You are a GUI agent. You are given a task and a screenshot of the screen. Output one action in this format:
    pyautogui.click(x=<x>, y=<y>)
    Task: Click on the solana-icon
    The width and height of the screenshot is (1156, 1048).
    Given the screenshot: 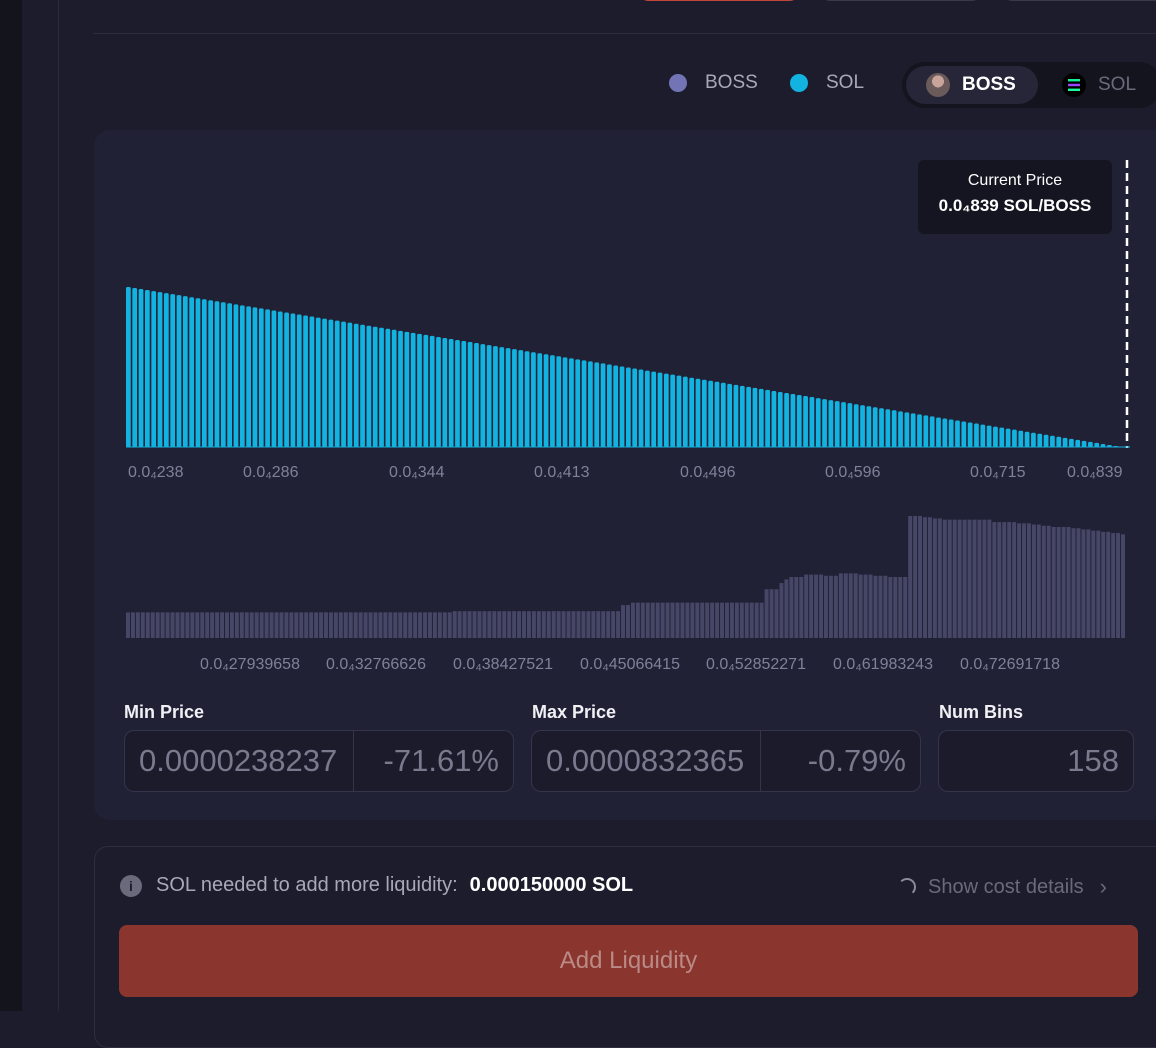 What is the action you would take?
    pyautogui.click(x=1074, y=85)
    